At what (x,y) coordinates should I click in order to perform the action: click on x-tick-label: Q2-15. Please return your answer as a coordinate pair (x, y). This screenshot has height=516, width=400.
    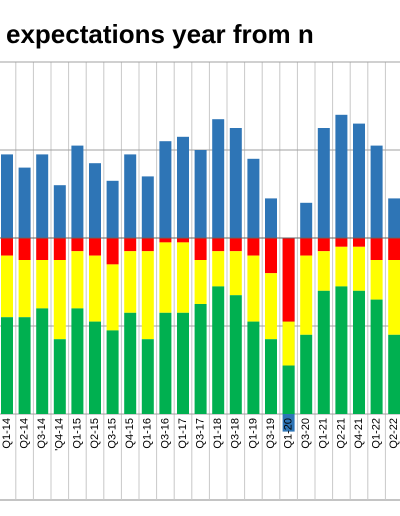
    Looking at the image, I should click on (95, 433).